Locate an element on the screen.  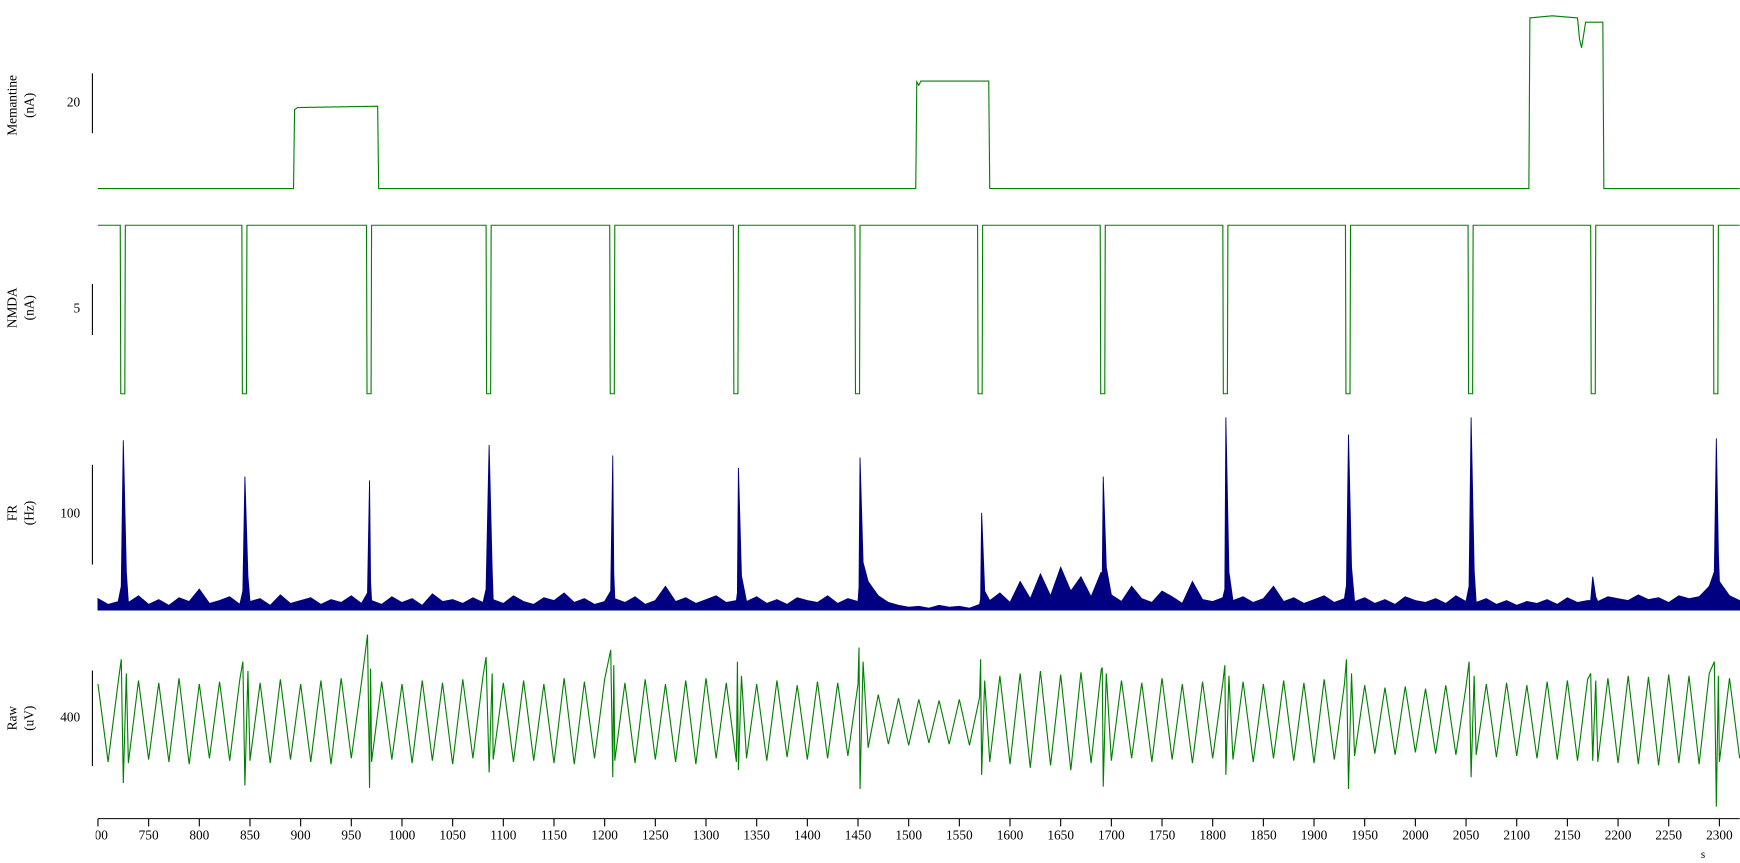
x-tick-label: 1850 is located at coordinates (1263, 834).